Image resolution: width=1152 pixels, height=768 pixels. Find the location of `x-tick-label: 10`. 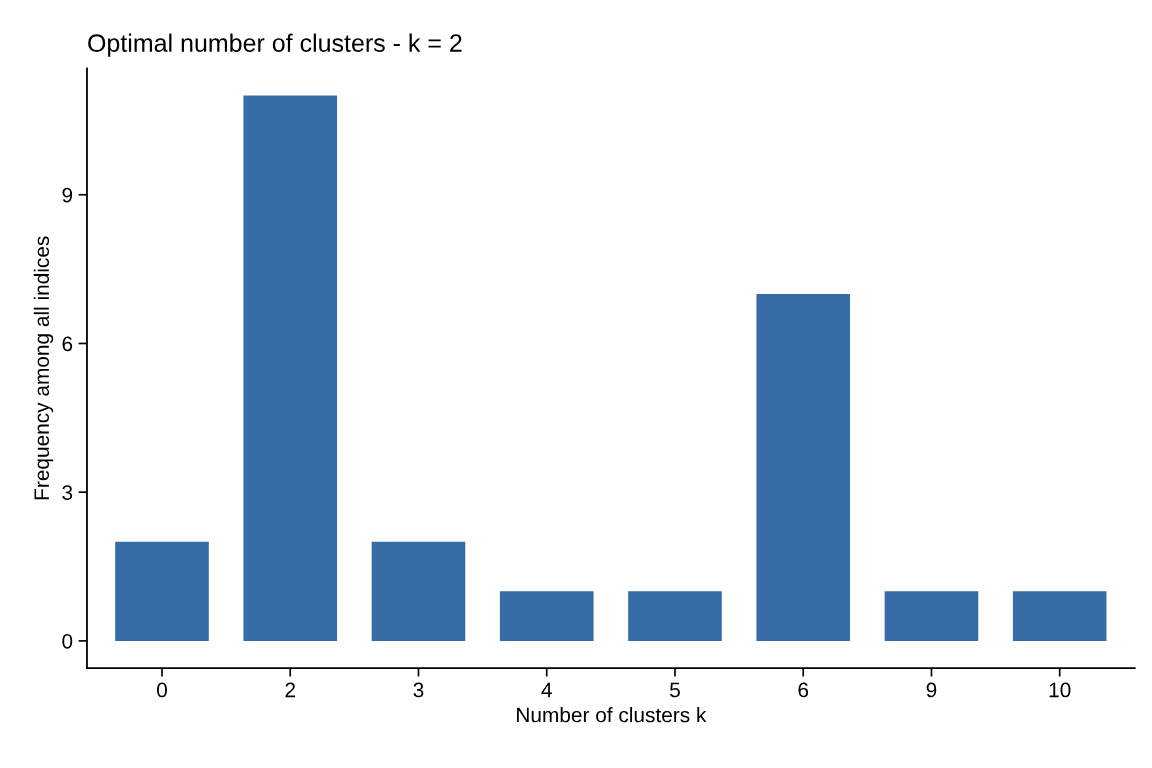

x-tick-label: 10 is located at coordinates (1060, 690).